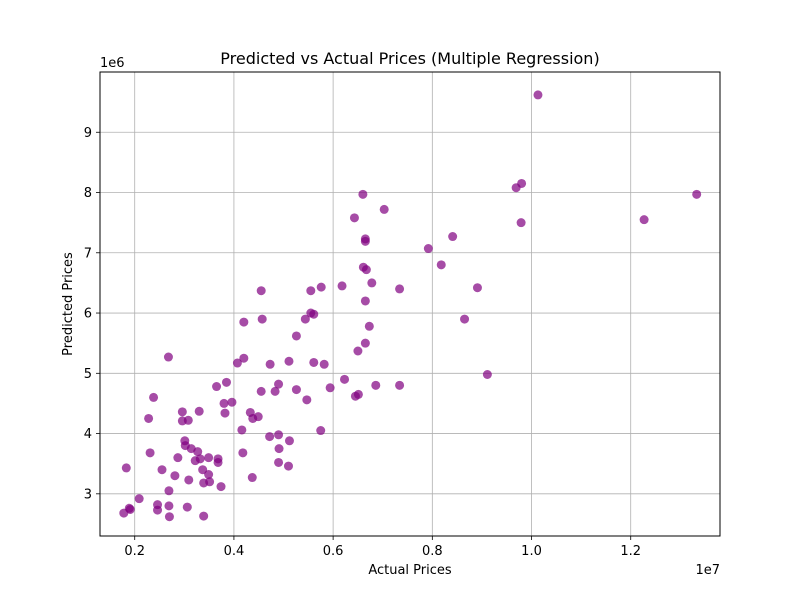 Image resolution: width=800 pixels, height=600 pixels. What do you see at coordinates (382, 547) in the screenshot?
I see `x-axis-ticks: 0.2 0.4 0.6 0.8 1.0 1.2` at bounding box center [382, 547].